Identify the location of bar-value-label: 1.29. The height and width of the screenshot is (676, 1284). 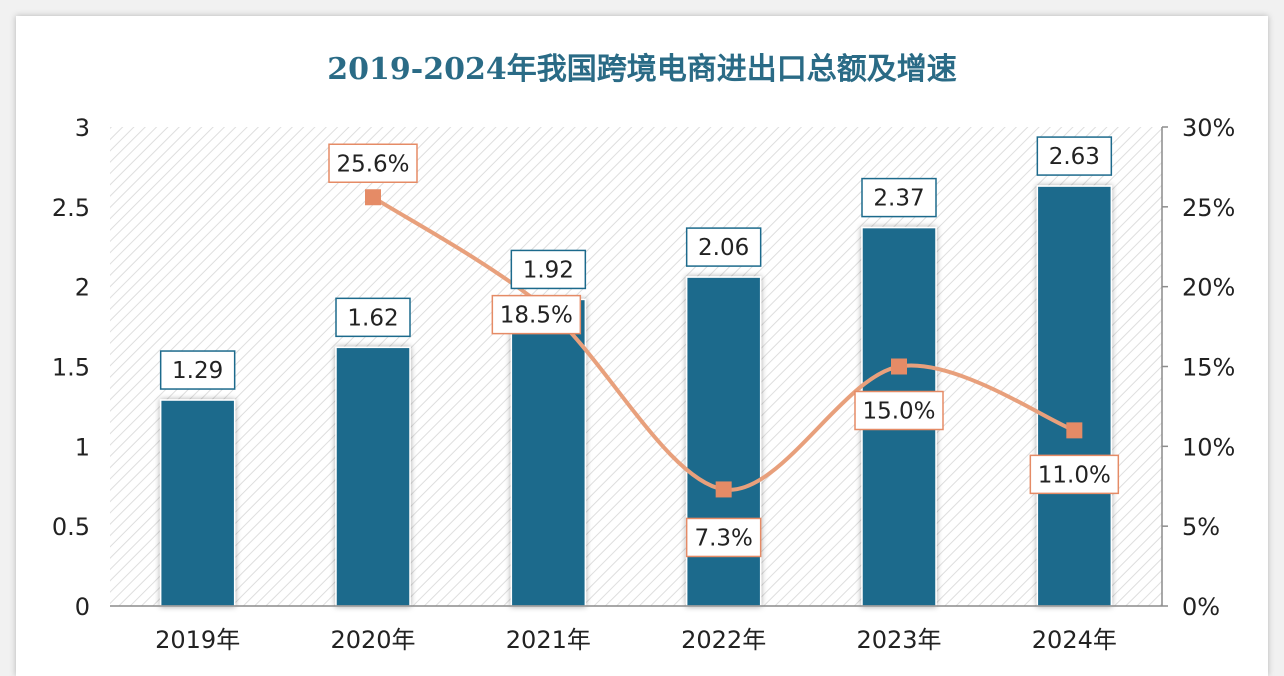
(197, 371).